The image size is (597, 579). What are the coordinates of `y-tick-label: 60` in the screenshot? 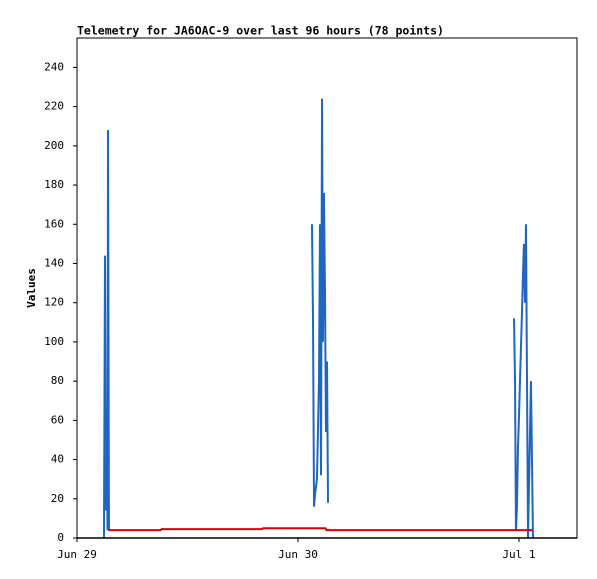 It's located at (57, 419).